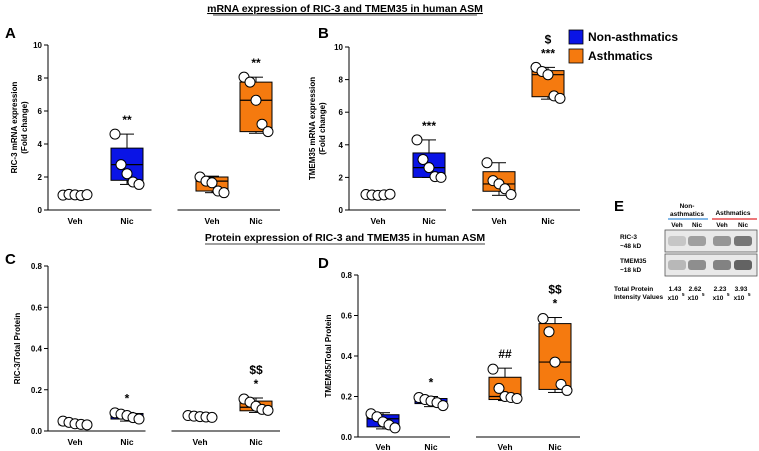  Describe the element at coordinates (741, 289) in the screenshot. I see `intensity-value: 3.93` at that location.